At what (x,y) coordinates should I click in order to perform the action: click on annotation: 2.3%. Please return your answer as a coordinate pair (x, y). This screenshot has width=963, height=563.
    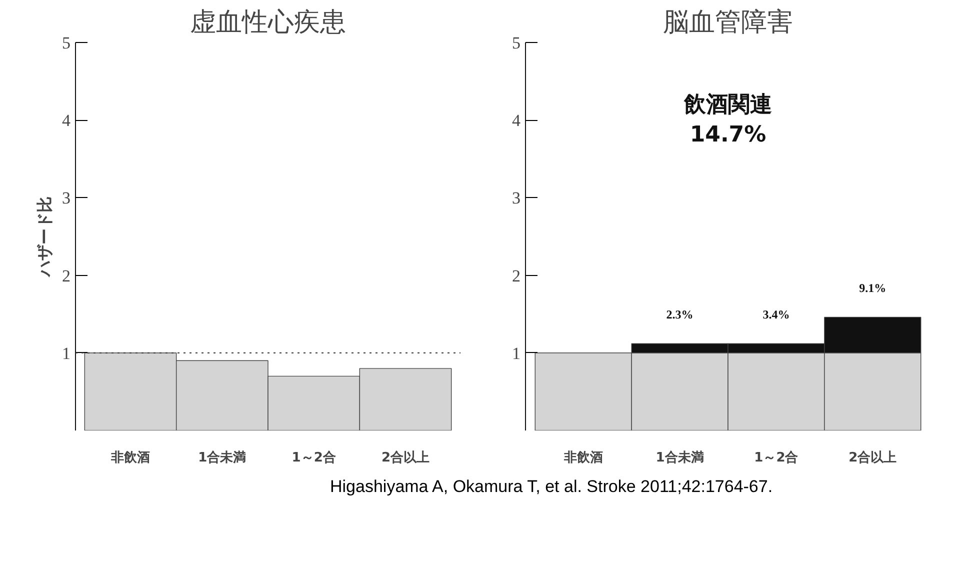
    Looking at the image, I should click on (680, 315).